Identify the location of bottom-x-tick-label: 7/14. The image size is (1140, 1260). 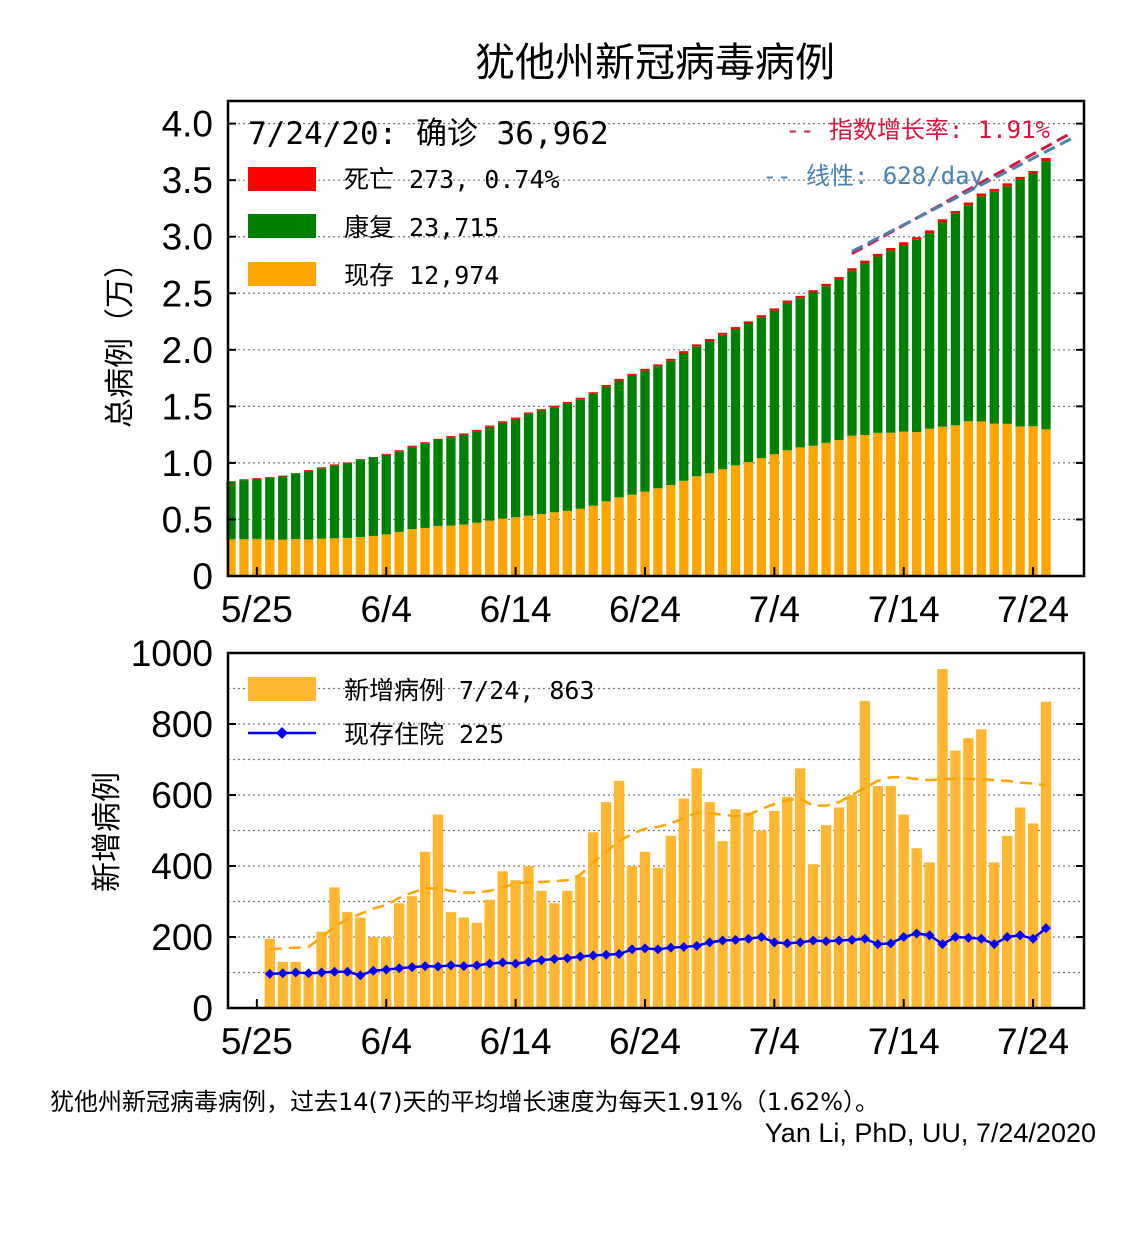
(904, 1041).